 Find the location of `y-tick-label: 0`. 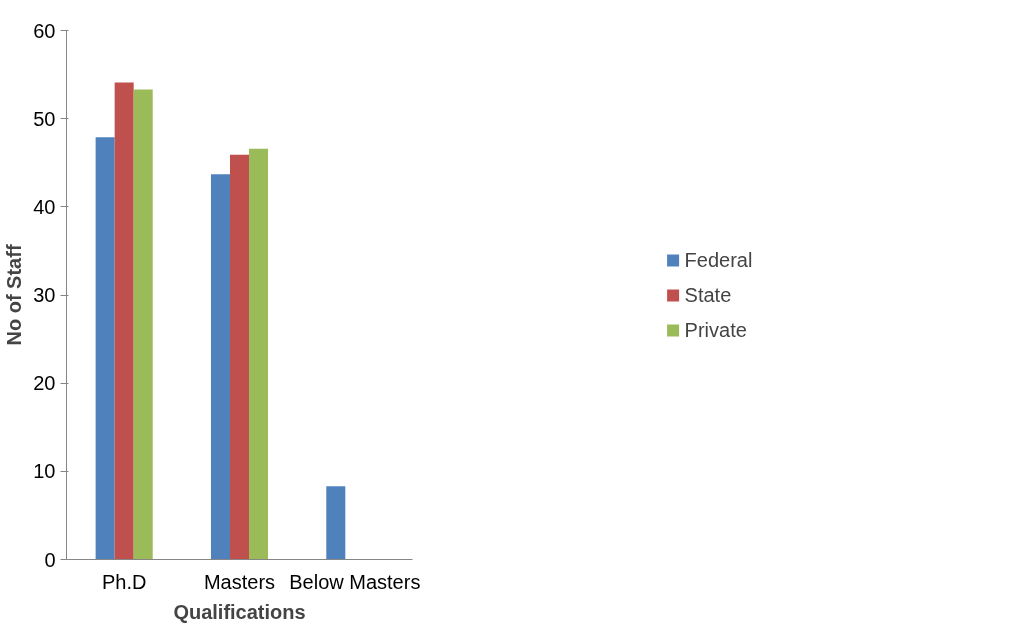

y-tick-label: 0 is located at coordinates (50, 559).